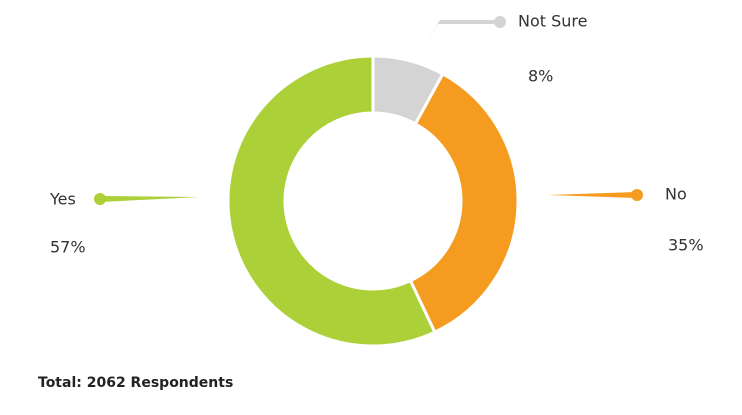 This screenshot has height=415, width=742. I want to click on legend-label: Not Sure, so click(552, 21).